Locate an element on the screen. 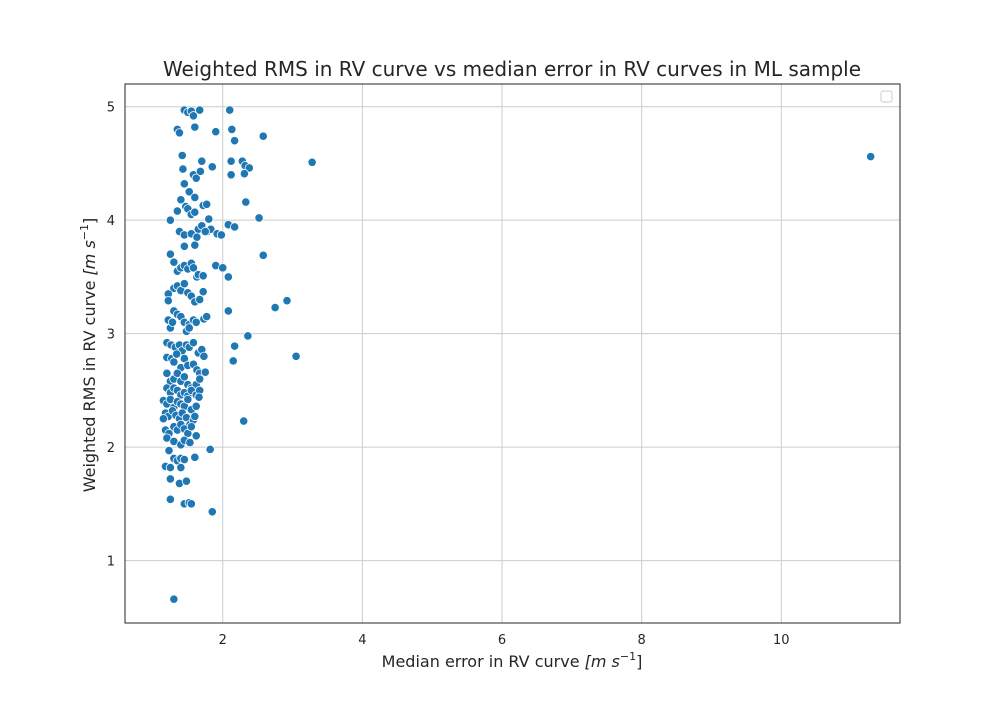 The width and height of the screenshot is (1000, 705). y-tick-labels: 1 2 3 4 5 is located at coordinates (111, 335).